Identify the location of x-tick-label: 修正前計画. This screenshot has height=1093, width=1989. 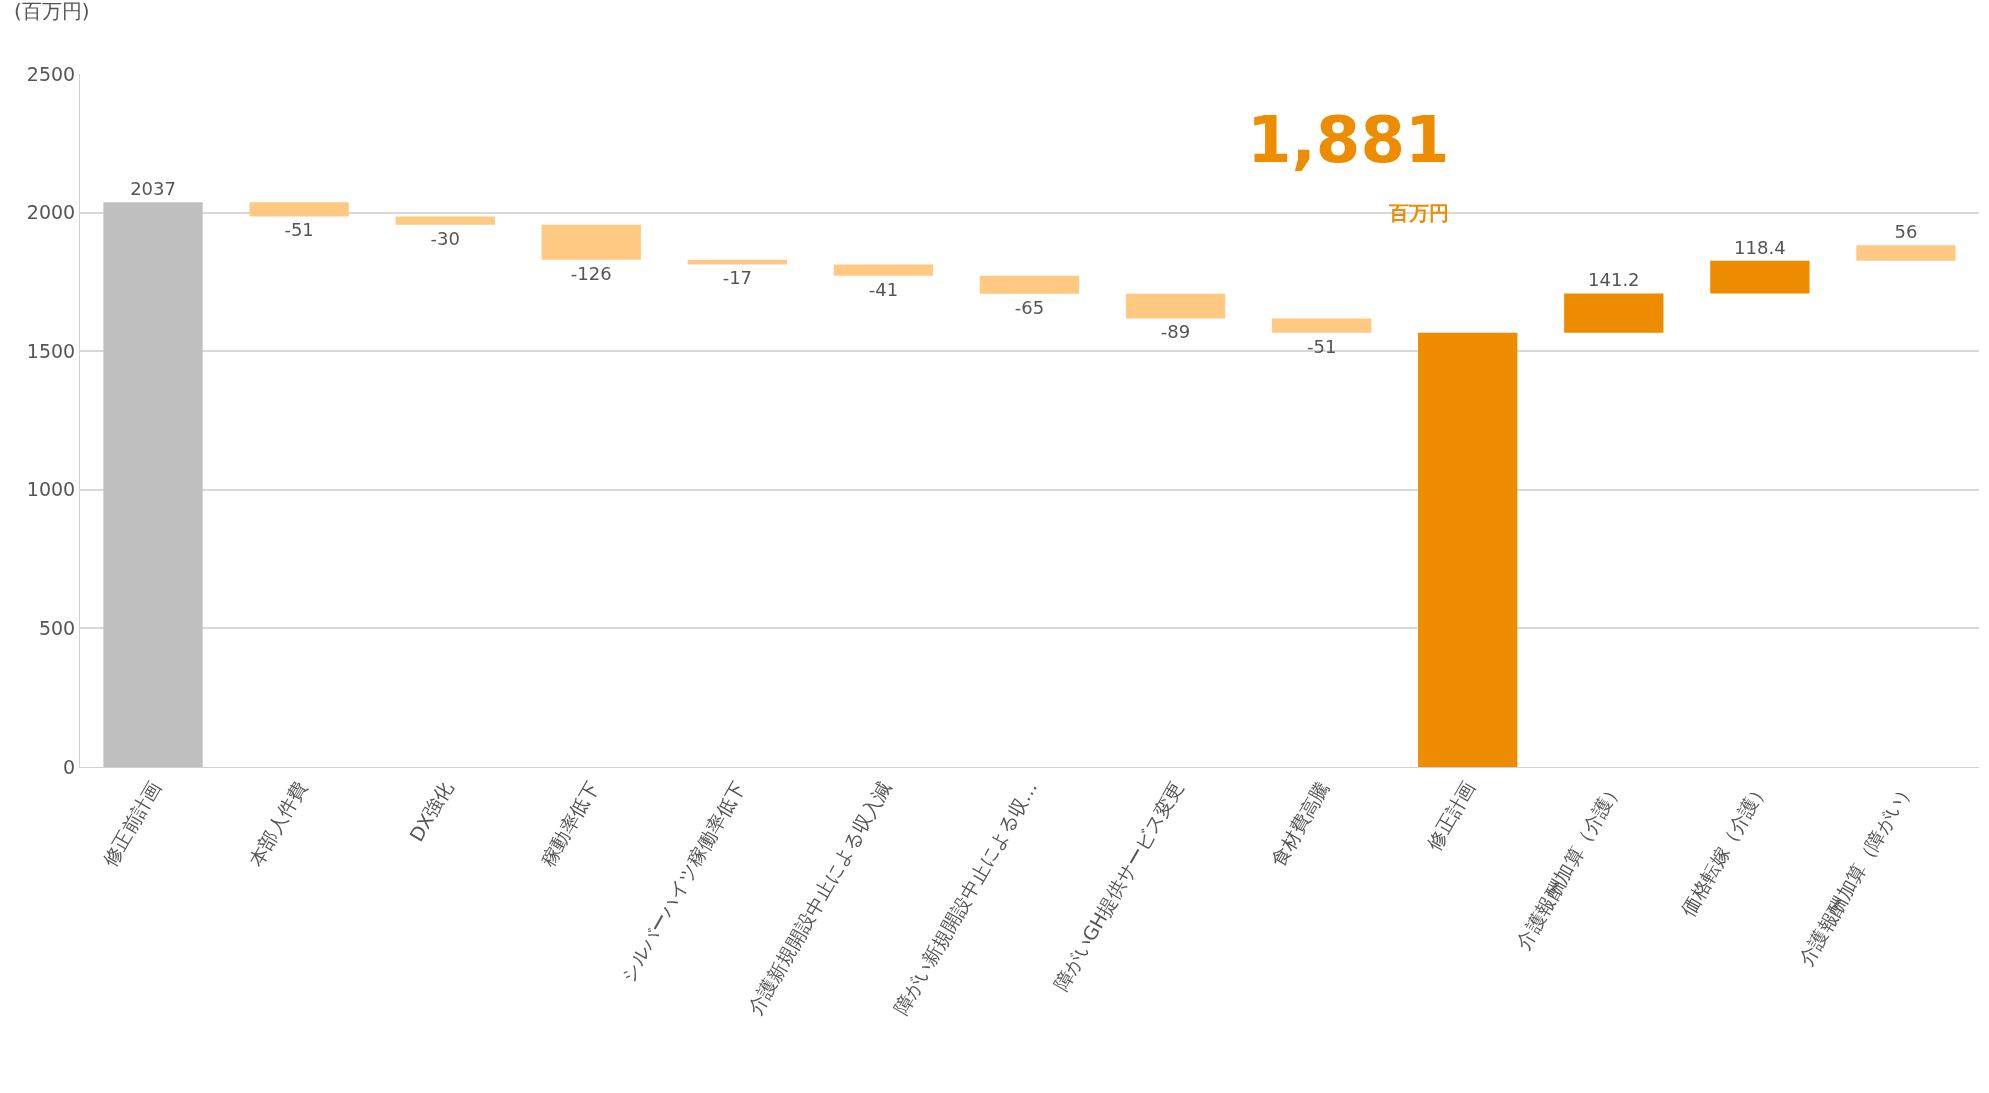
(131, 824).